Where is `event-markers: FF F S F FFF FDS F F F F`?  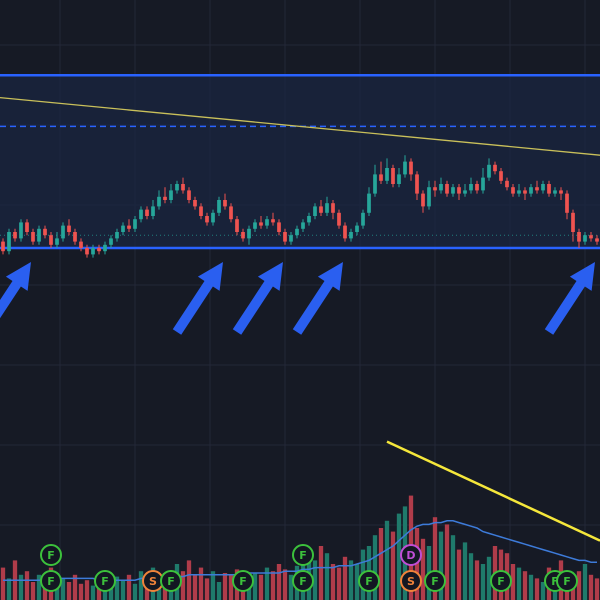
event-markers: FF F S F FFF FDS F F F F is located at coordinates (309, 568).